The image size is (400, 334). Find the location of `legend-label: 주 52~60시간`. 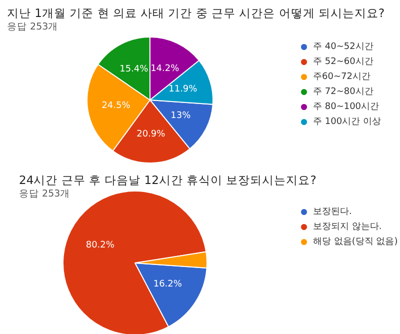

legend-label: 주 52~60시간 is located at coordinates (343, 62).